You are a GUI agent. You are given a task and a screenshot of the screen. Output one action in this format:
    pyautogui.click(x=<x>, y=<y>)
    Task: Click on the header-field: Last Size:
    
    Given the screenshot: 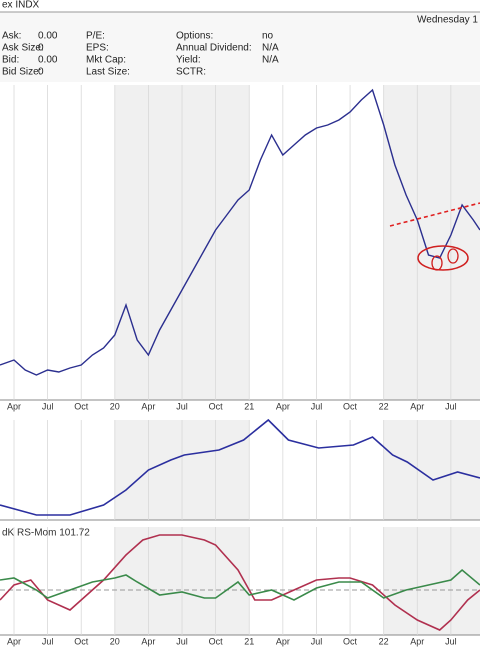 What is the action you would take?
    pyautogui.click(x=108, y=72)
    